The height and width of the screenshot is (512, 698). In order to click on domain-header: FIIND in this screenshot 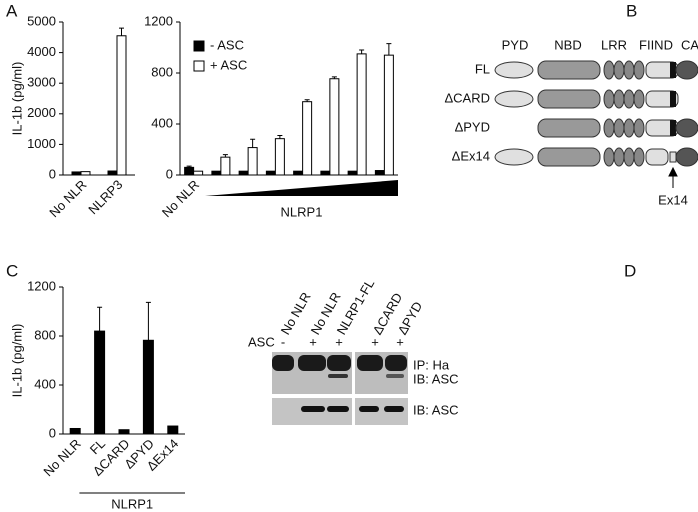, I will do `click(656, 44)`.